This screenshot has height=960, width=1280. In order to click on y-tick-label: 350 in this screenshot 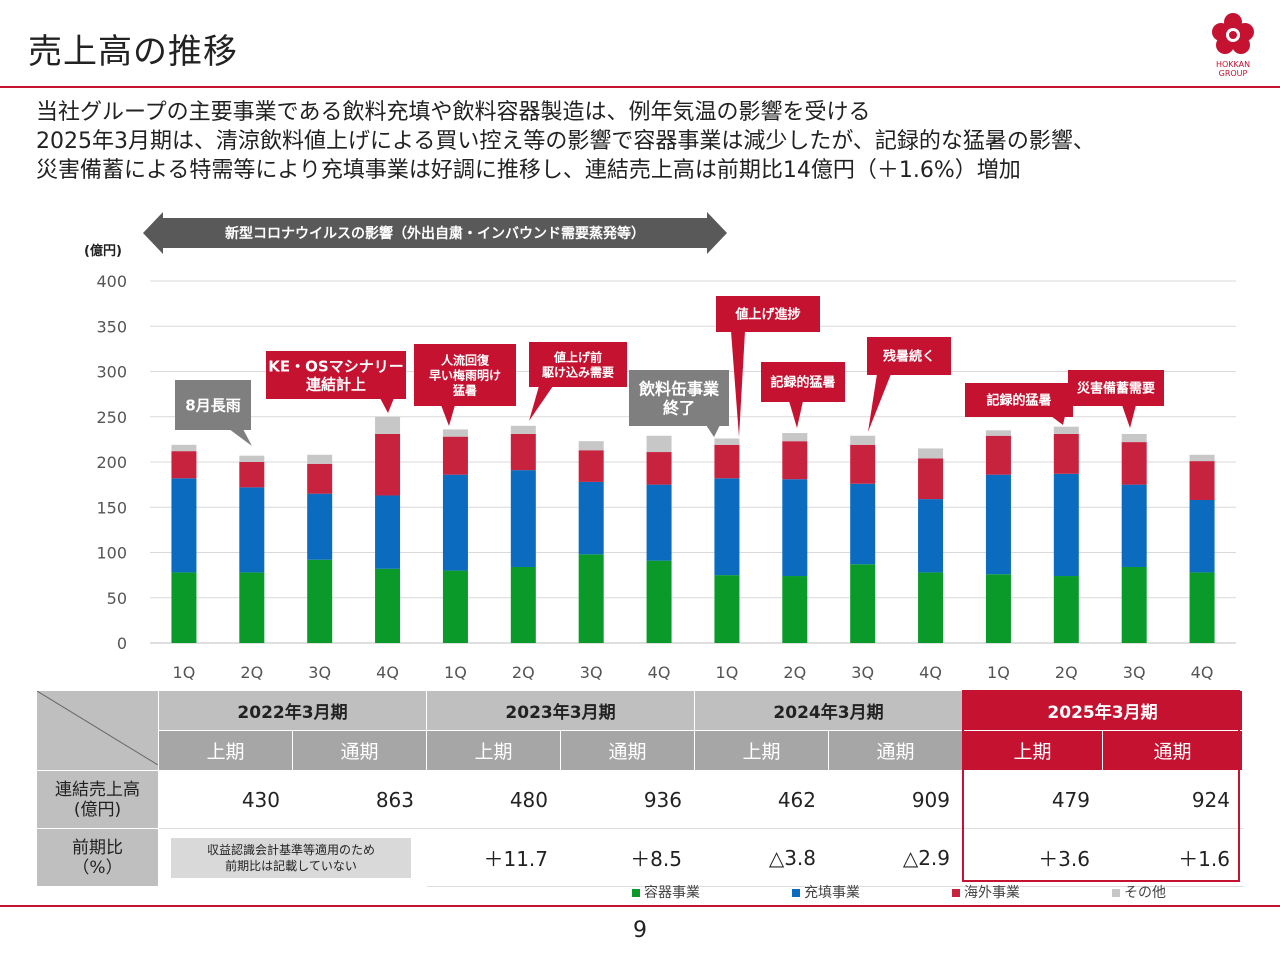, I will do `click(111, 326)`.